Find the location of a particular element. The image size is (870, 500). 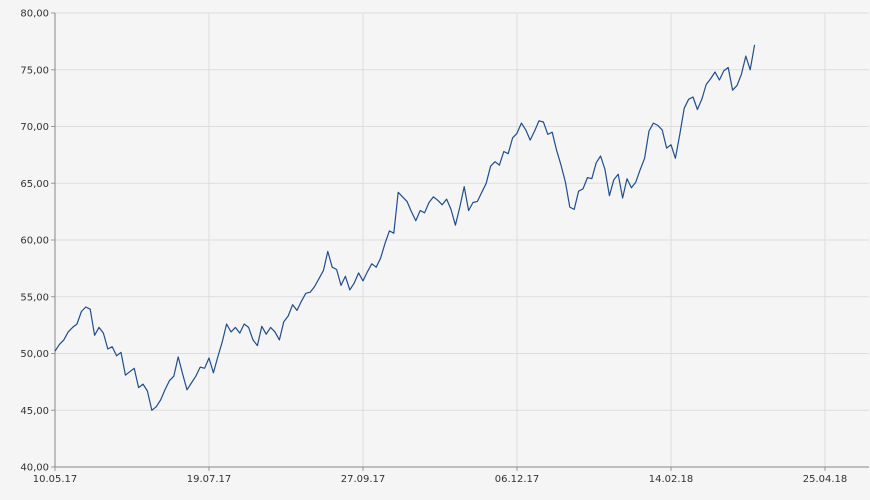

x-tick-label: 10.05.17 is located at coordinates (55, 479).